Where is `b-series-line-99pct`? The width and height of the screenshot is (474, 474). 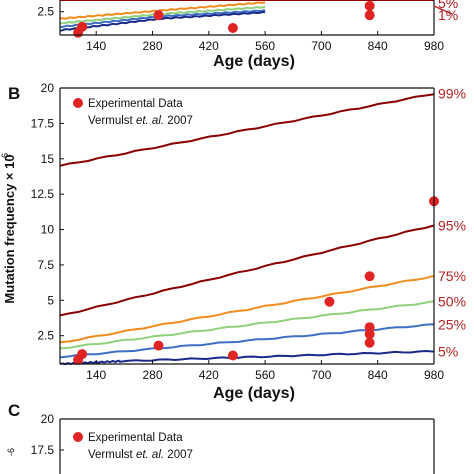 b-series-line-99pct is located at coordinates (247, 130).